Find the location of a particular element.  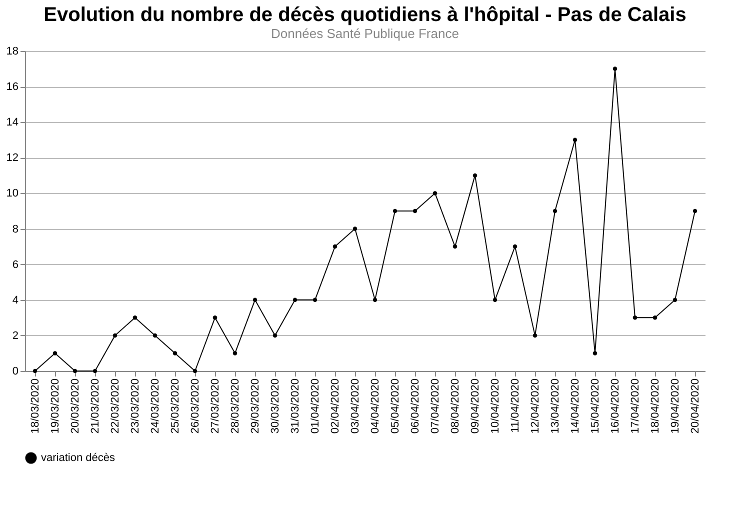

x-tick-label: 06/04/2020 is located at coordinates (416, 406).